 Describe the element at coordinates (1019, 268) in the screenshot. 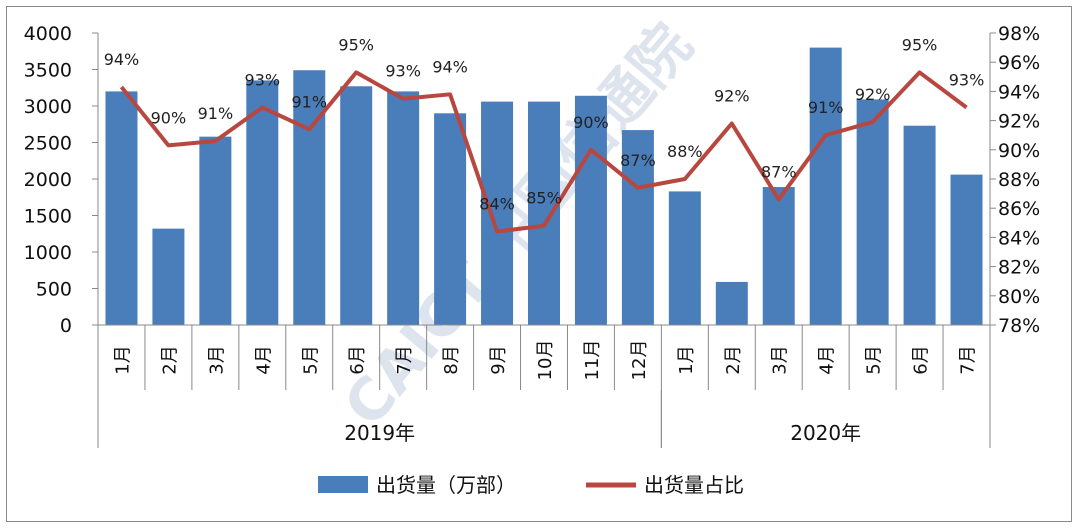

I see `right-axis-tick-label: 82%` at that location.